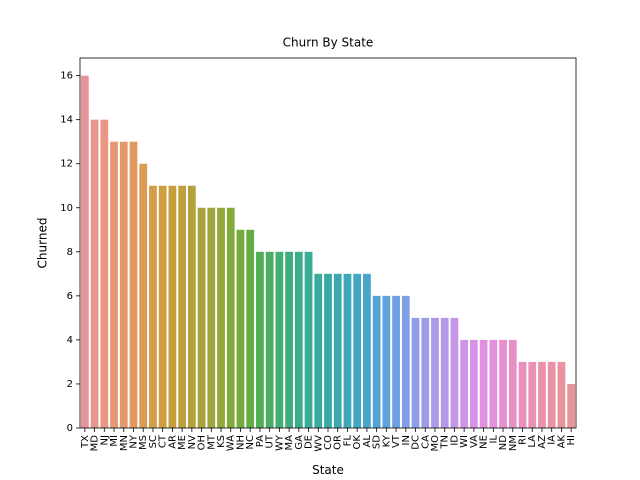 This screenshot has width=640, height=480. What do you see at coordinates (552, 440) in the screenshot?
I see `x-tick-label: IA` at bounding box center [552, 440].